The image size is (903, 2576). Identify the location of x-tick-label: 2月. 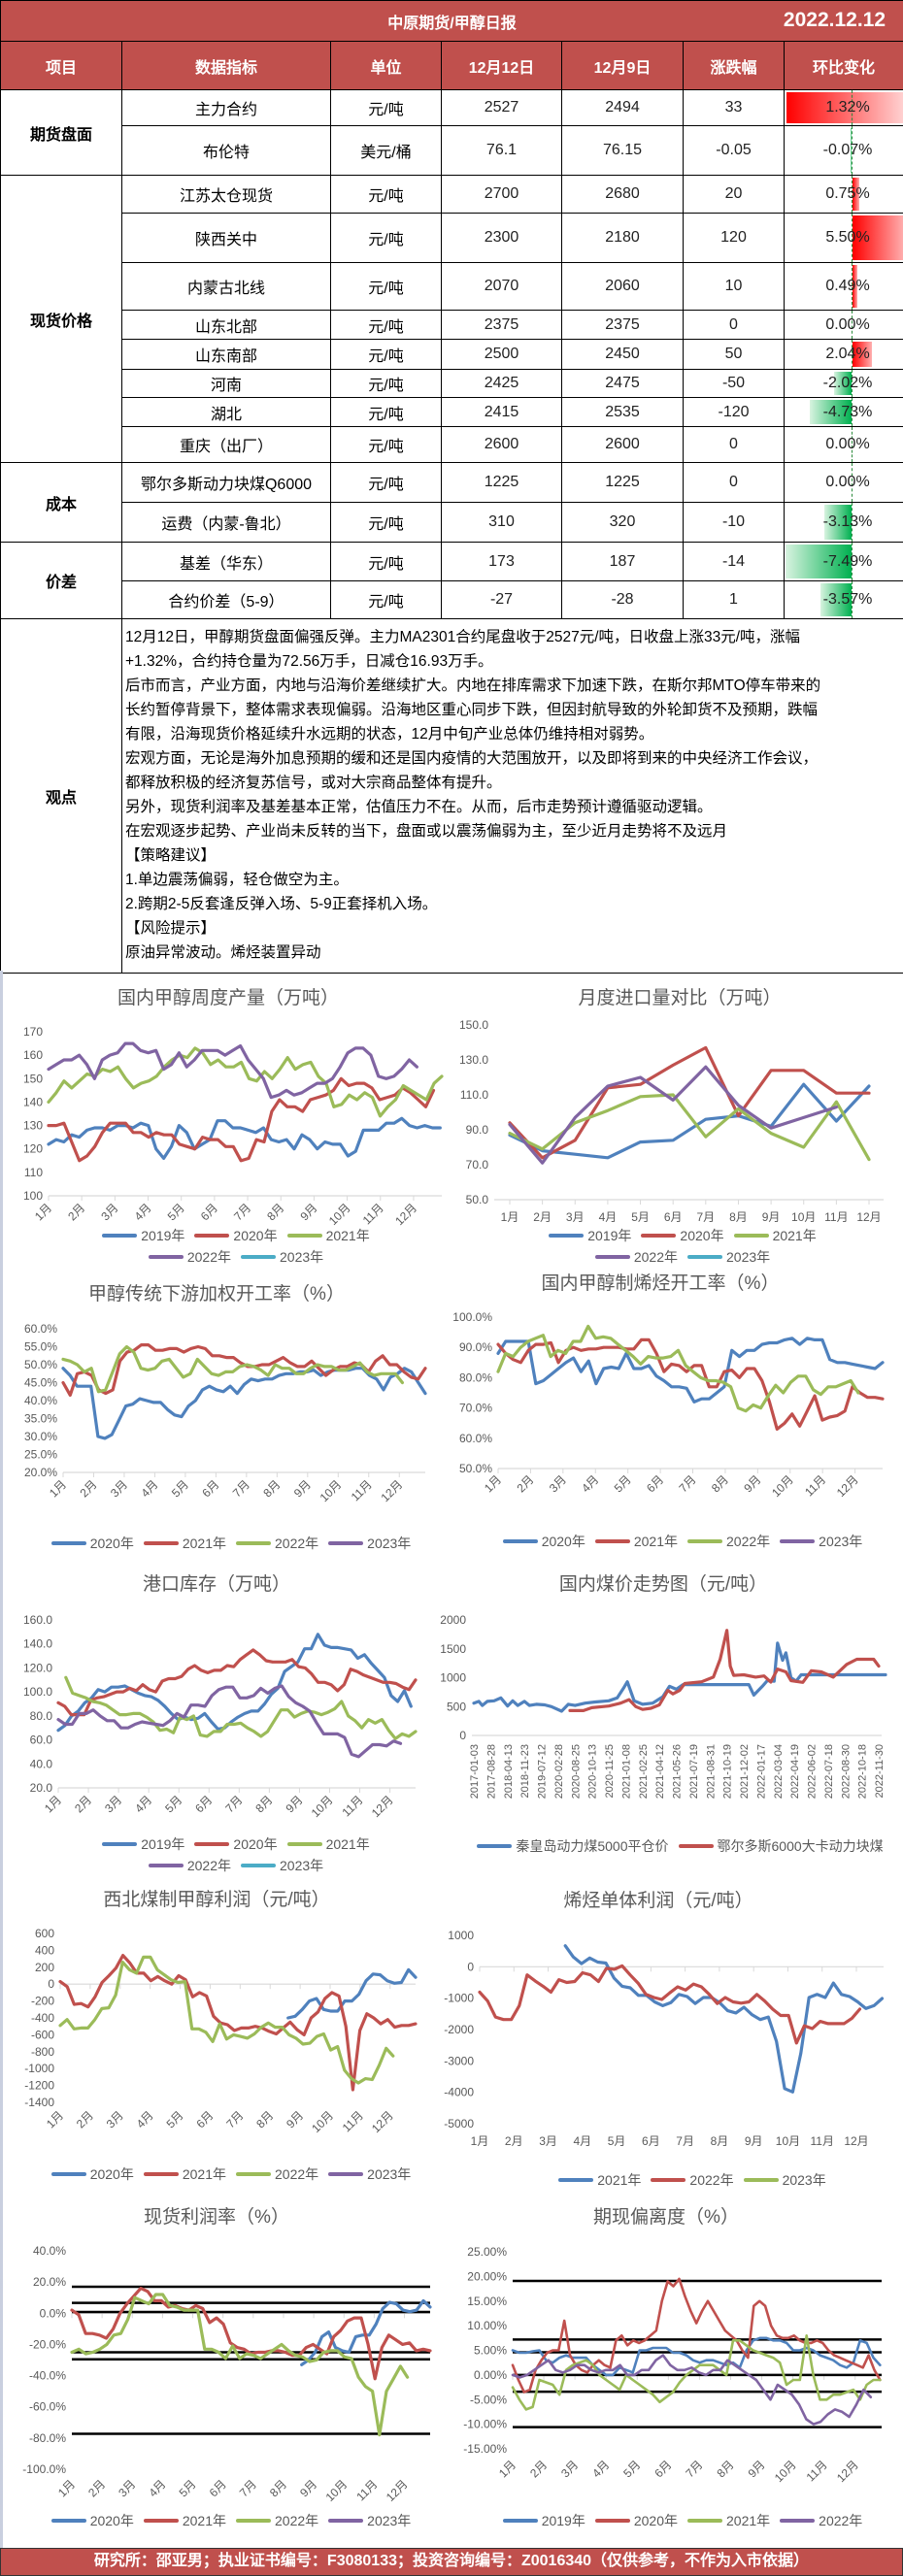
(76, 1212).